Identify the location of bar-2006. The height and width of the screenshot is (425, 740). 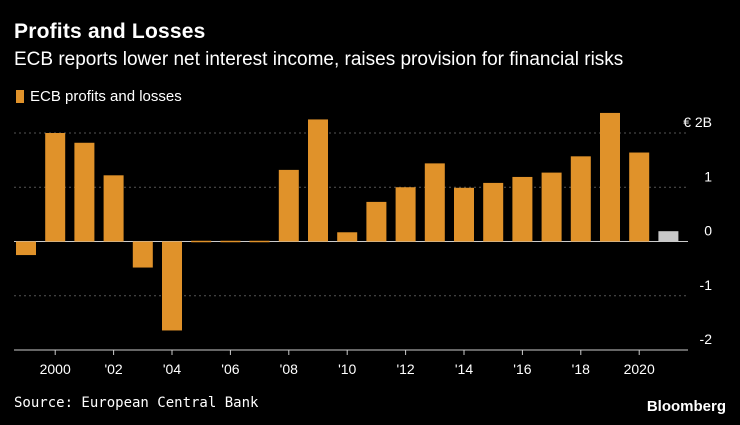
(230, 241).